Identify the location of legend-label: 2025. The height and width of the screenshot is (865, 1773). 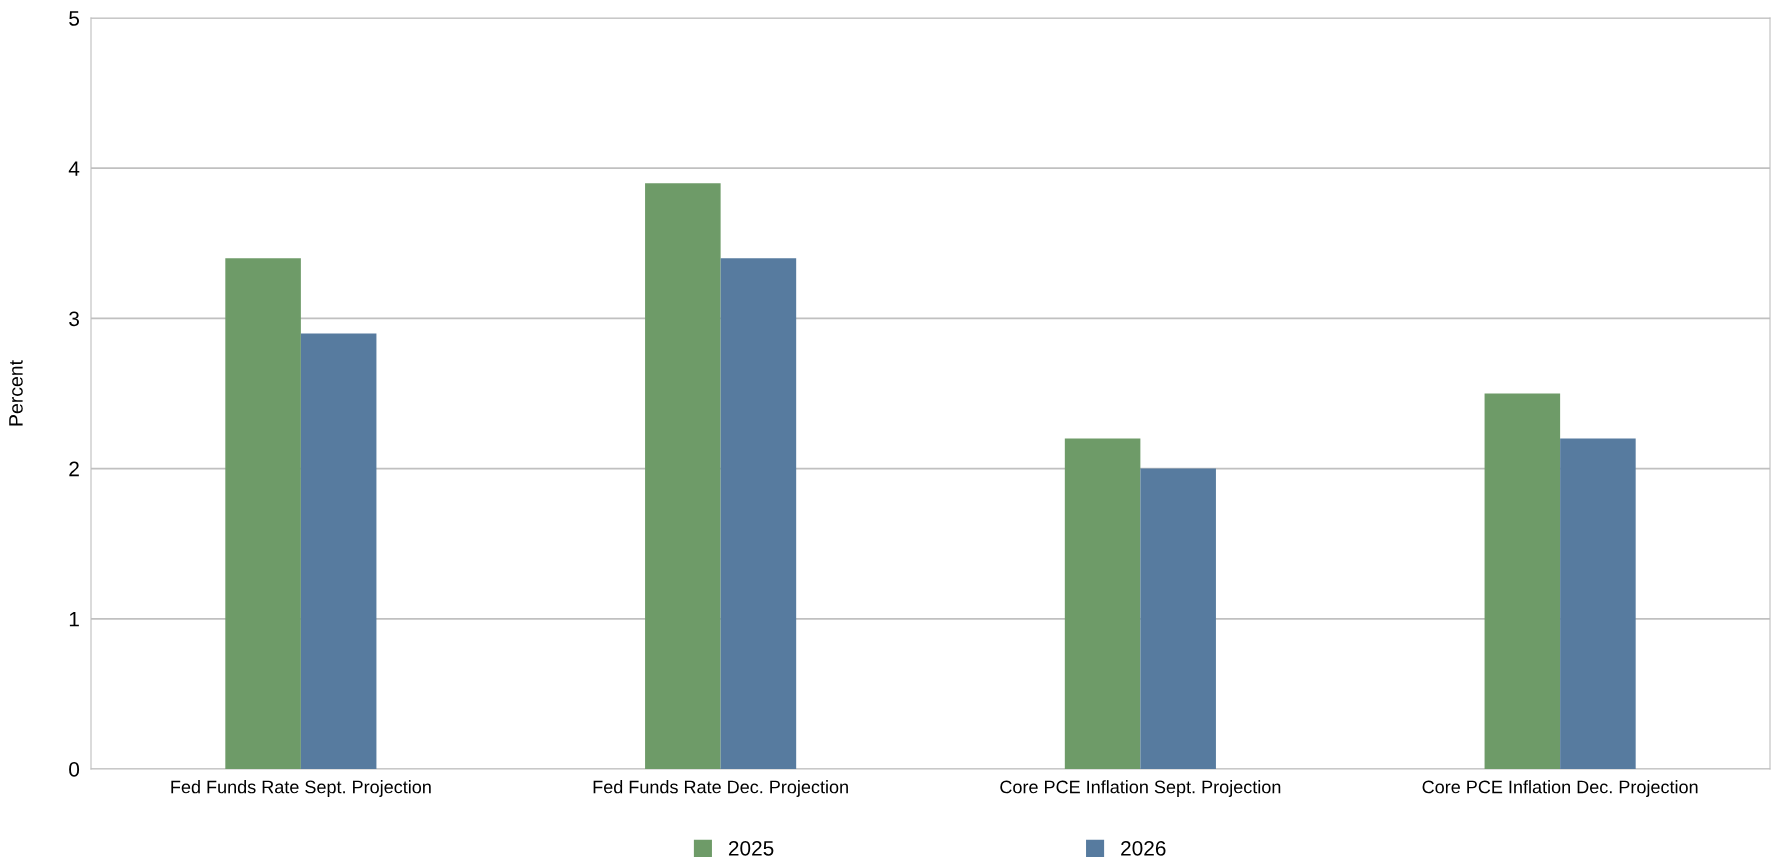
(751, 848).